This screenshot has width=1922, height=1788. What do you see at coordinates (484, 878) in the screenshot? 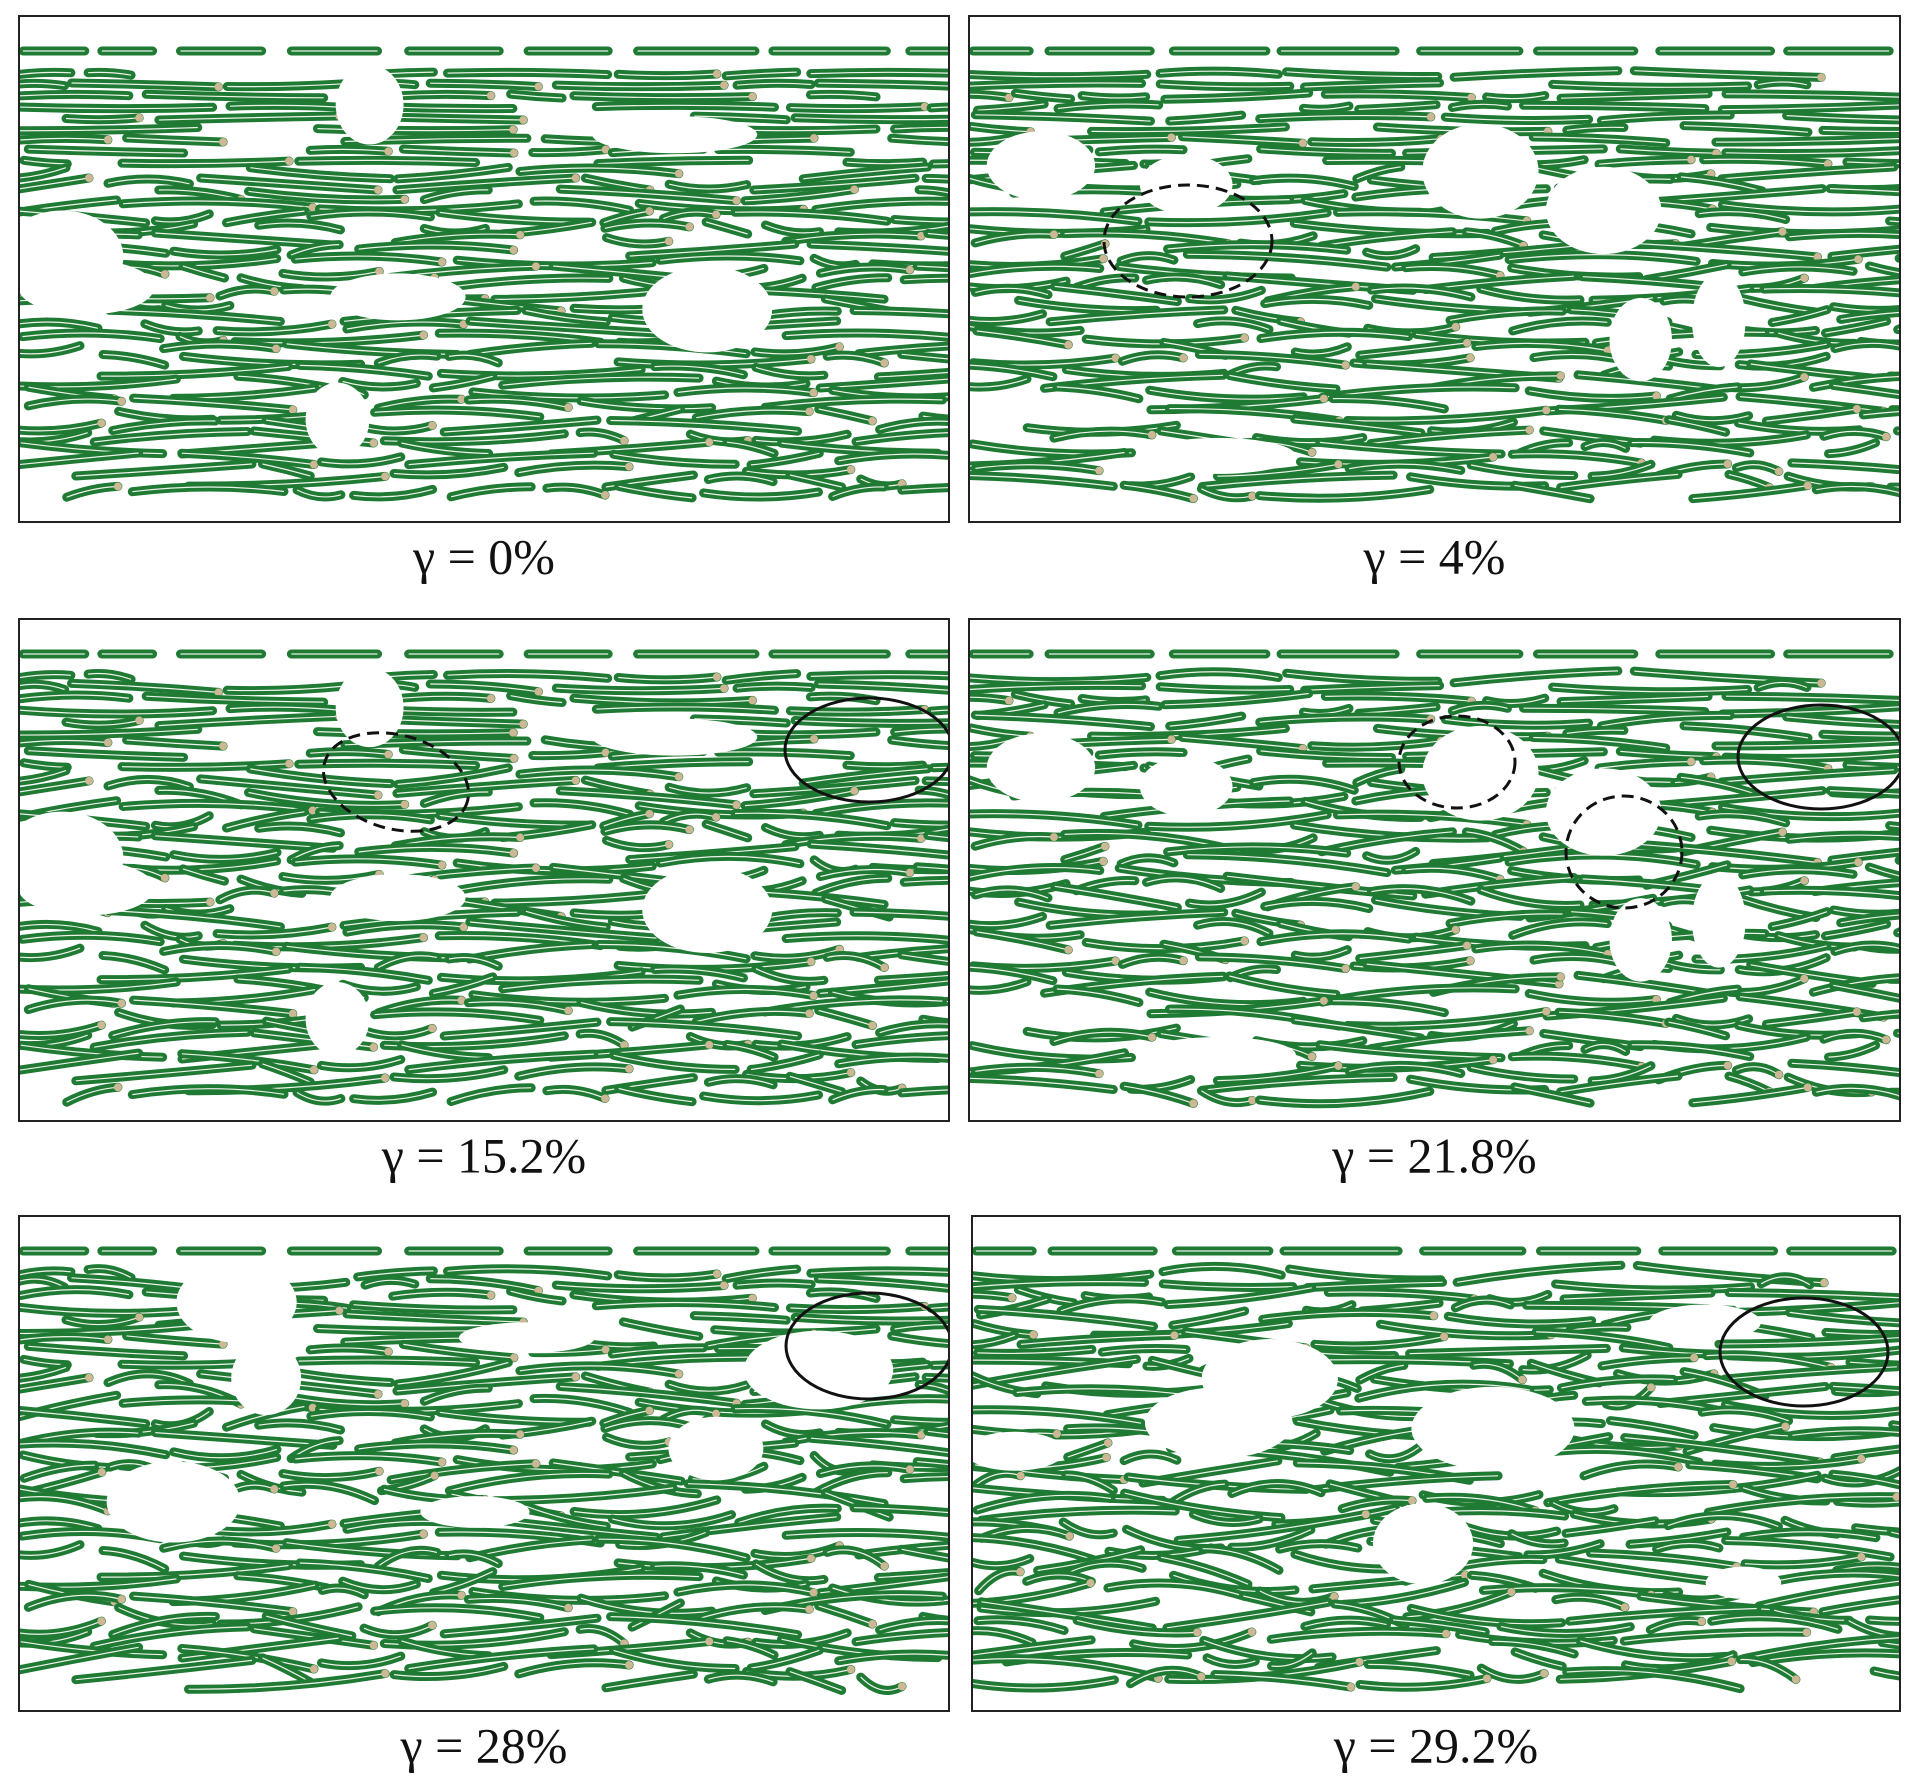
I see `snapshot-panel` at bounding box center [484, 878].